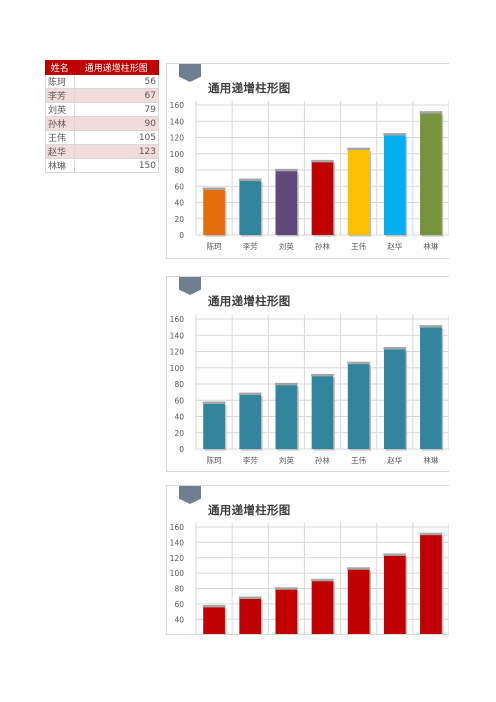  What do you see at coordinates (102, 137) in the screenshot?
I see `table-row: 王伟 105` at bounding box center [102, 137].